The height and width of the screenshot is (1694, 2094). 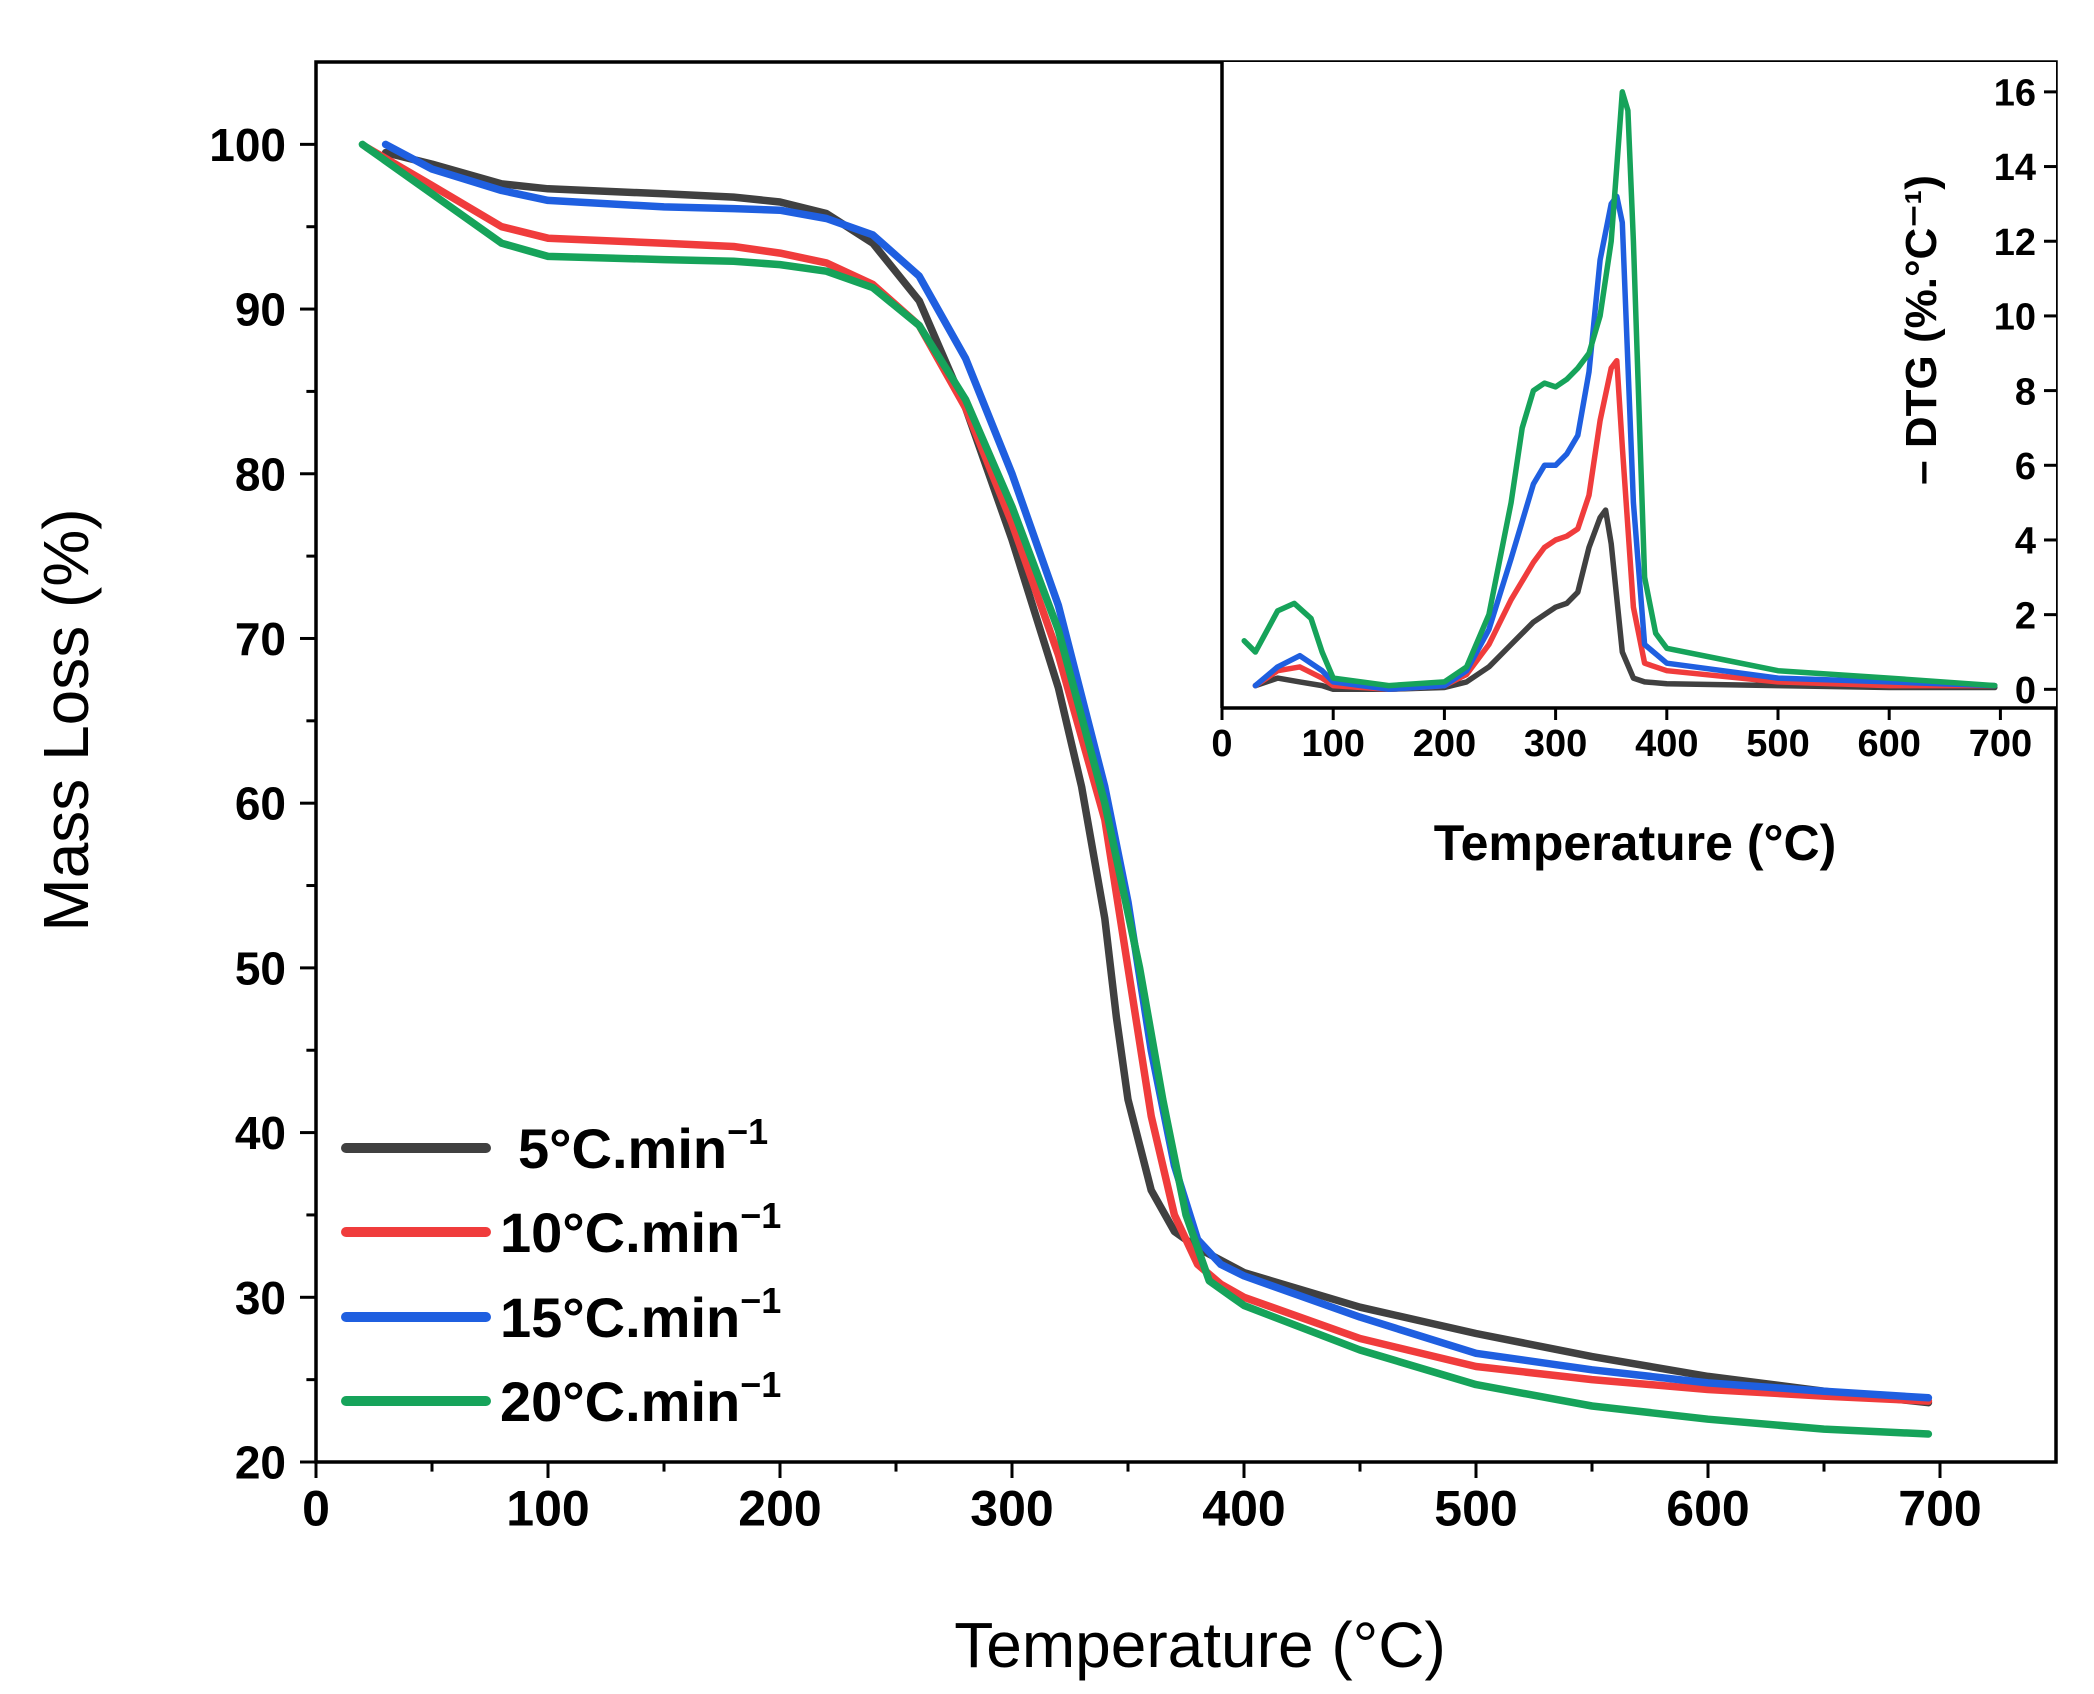 What do you see at coordinates (2025, 691) in the screenshot?
I see `inset-y-tick-label: 0` at bounding box center [2025, 691].